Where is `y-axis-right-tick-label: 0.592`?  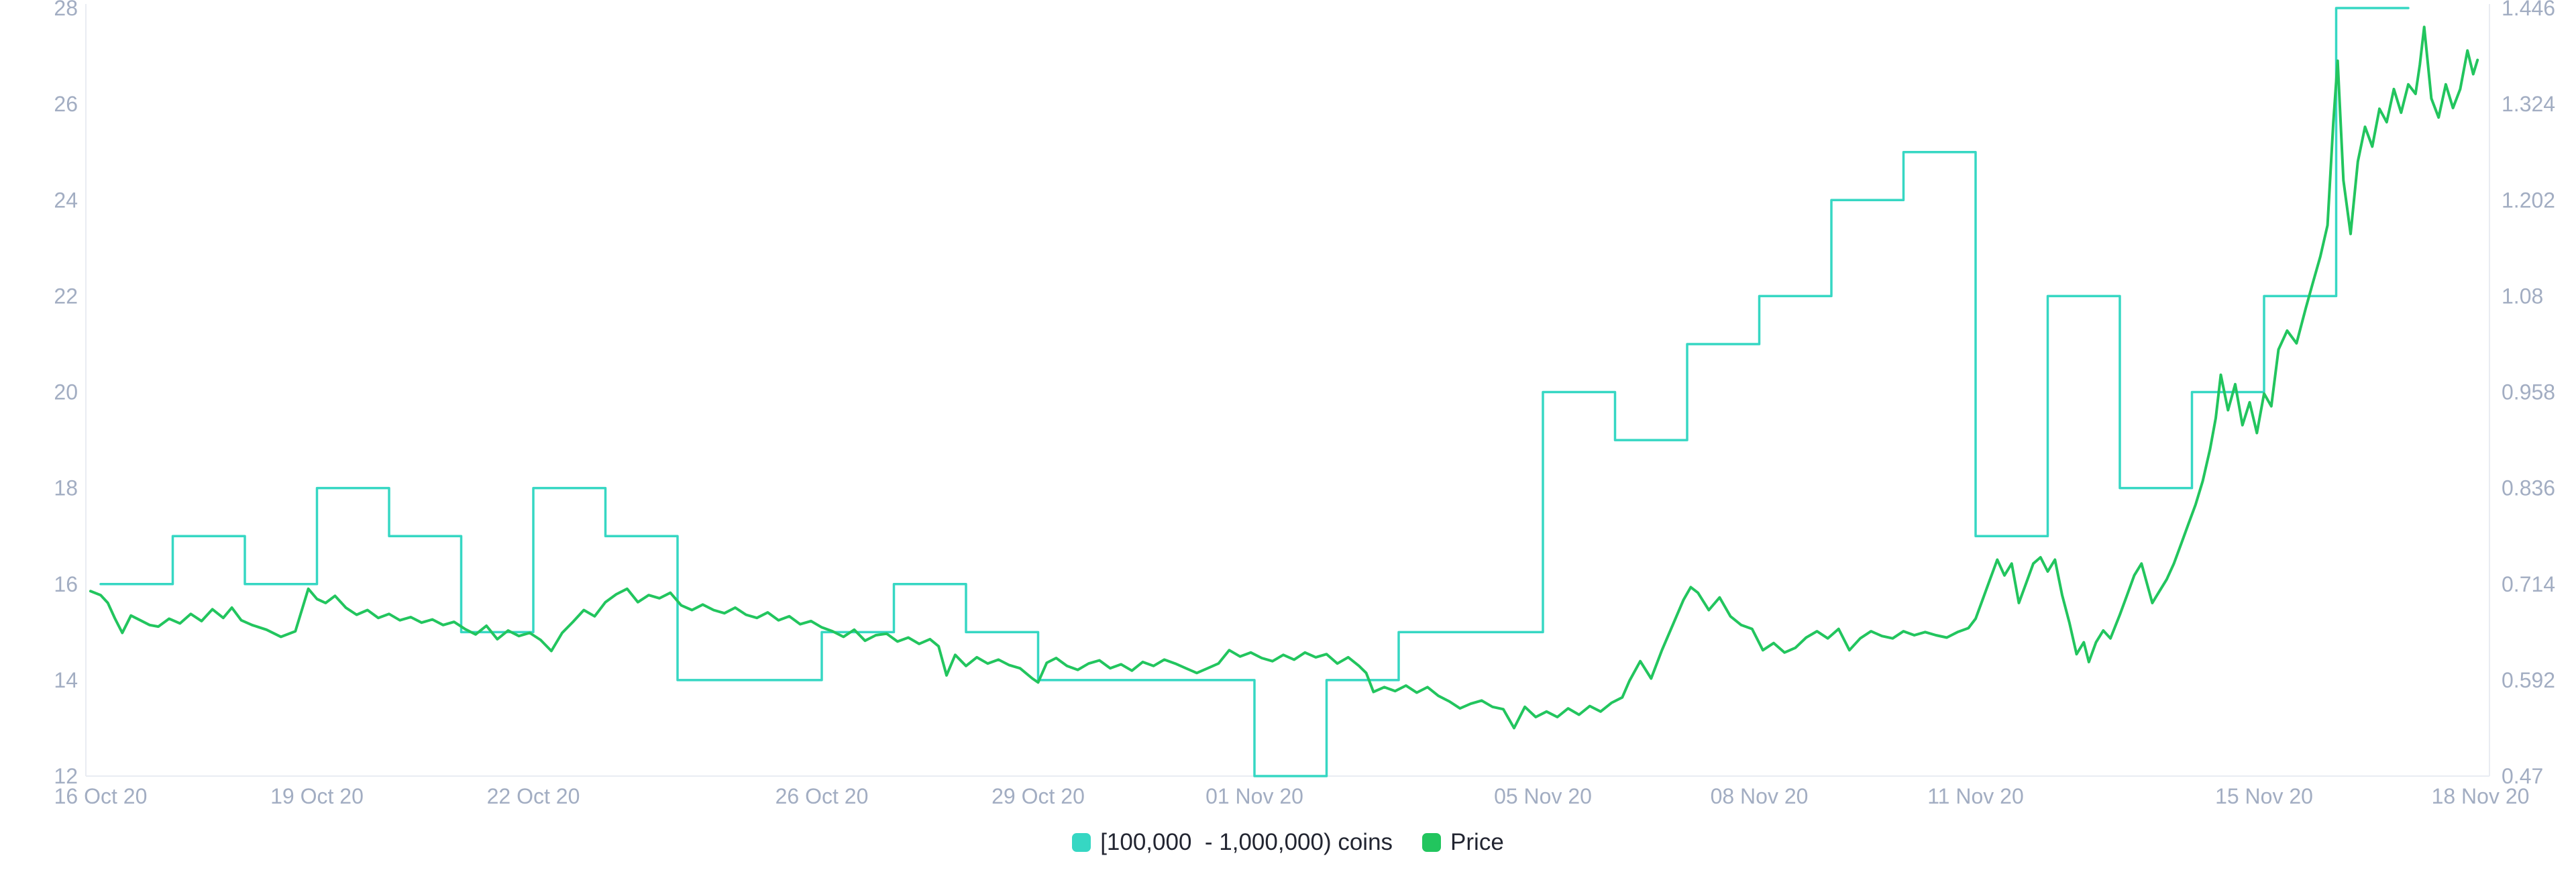
y-axis-right-tick-label: 0.592 is located at coordinates (2528, 680).